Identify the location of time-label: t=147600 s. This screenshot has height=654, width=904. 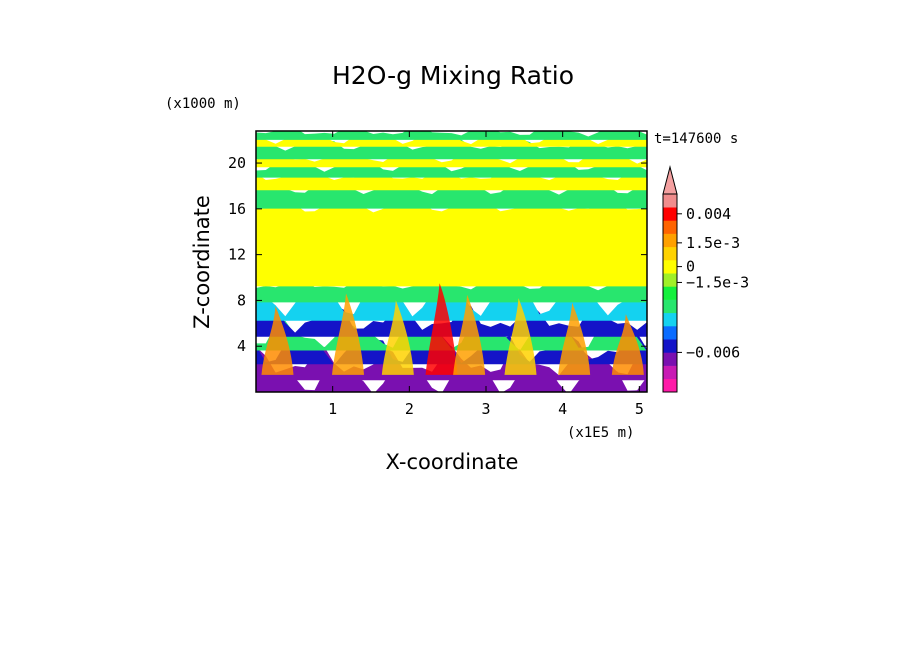
(696, 139).